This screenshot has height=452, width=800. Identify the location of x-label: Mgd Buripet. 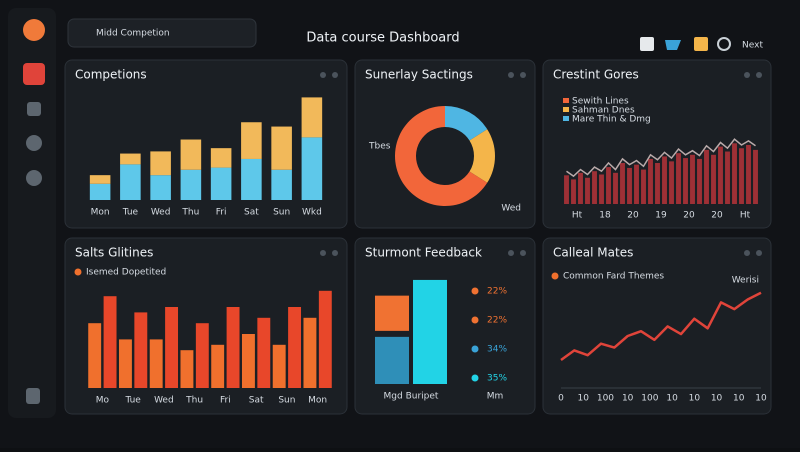
(411, 397).